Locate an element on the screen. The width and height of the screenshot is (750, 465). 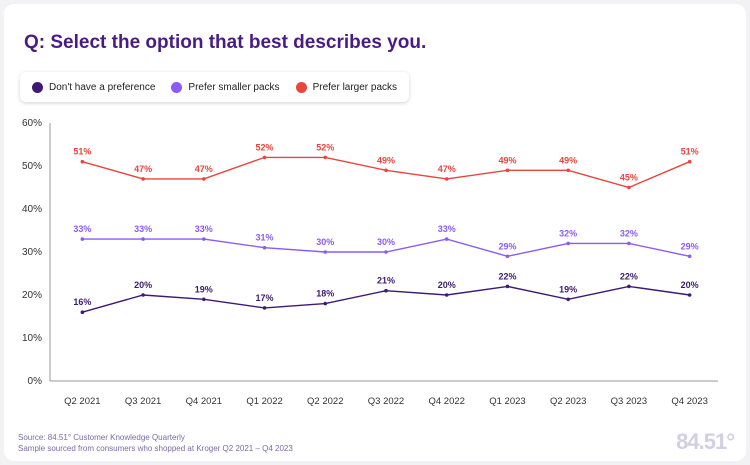
data-point-prefer-smaller-packs-q1-2022 is located at coordinates (264, 247).